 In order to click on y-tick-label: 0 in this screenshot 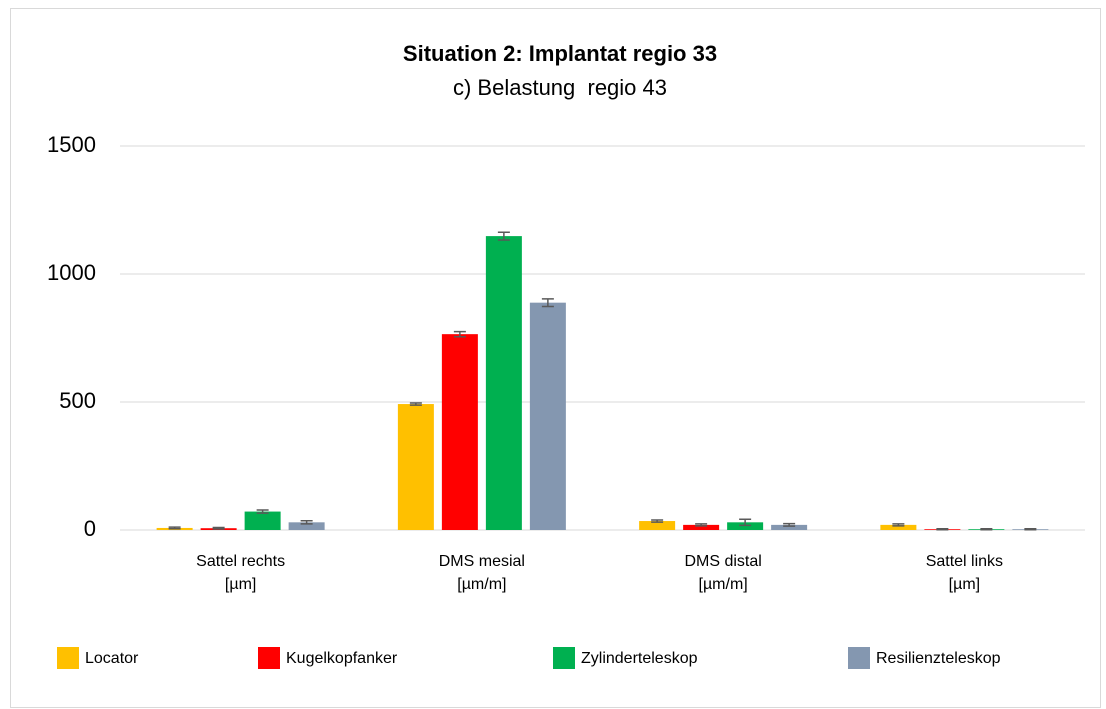, I will do `click(90, 528)`.